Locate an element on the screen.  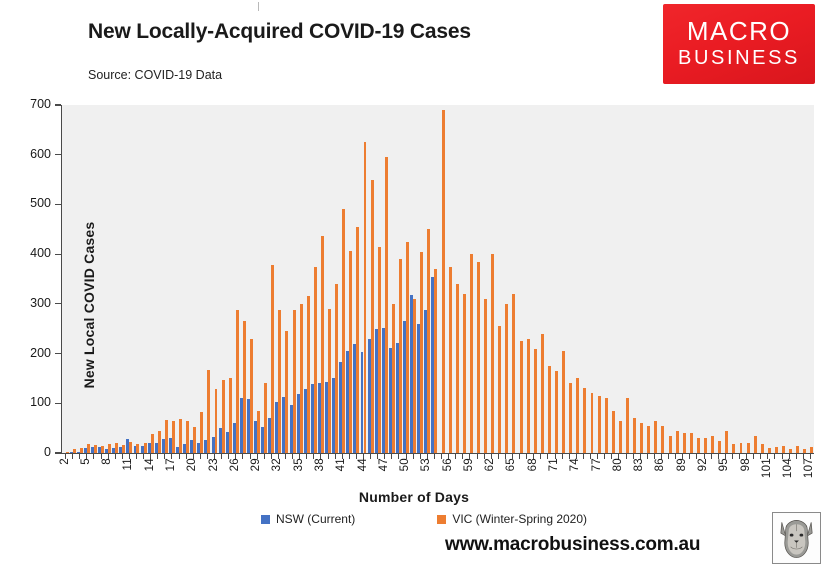
y-axis-tick-label: 500 is located at coordinates (40, 203).